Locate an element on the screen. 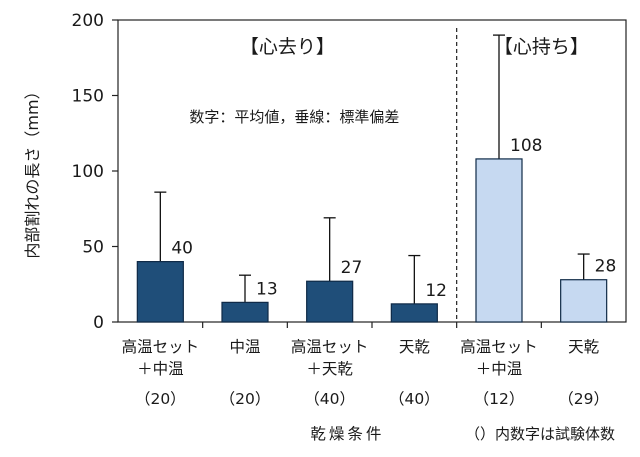 The width and height of the screenshot is (640, 457). y-tick-label: 150 is located at coordinates (88, 97).